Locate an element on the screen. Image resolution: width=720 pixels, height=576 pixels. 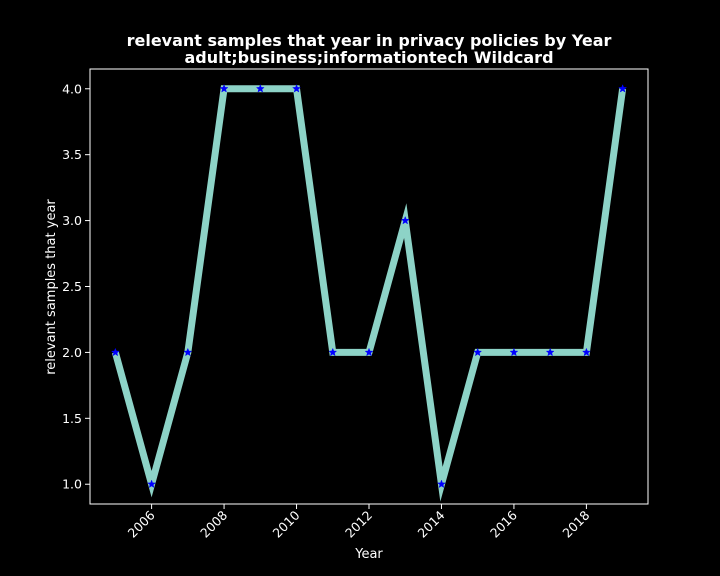
y-tick-label: 1.0 is located at coordinates (72, 484).